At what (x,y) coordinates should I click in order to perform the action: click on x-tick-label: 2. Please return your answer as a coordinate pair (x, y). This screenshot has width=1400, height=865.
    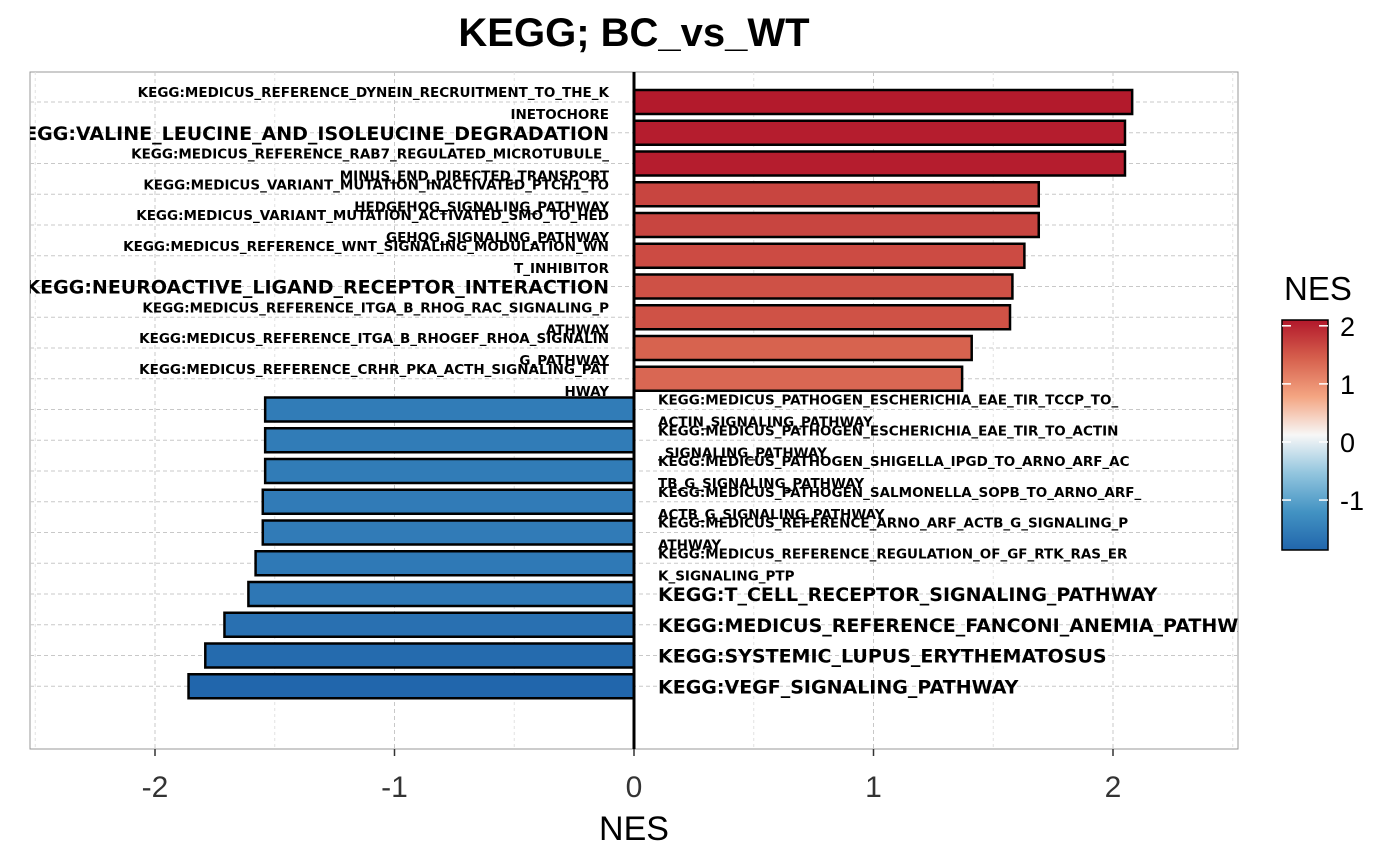
    Looking at the image, I should click on (1113, 787).